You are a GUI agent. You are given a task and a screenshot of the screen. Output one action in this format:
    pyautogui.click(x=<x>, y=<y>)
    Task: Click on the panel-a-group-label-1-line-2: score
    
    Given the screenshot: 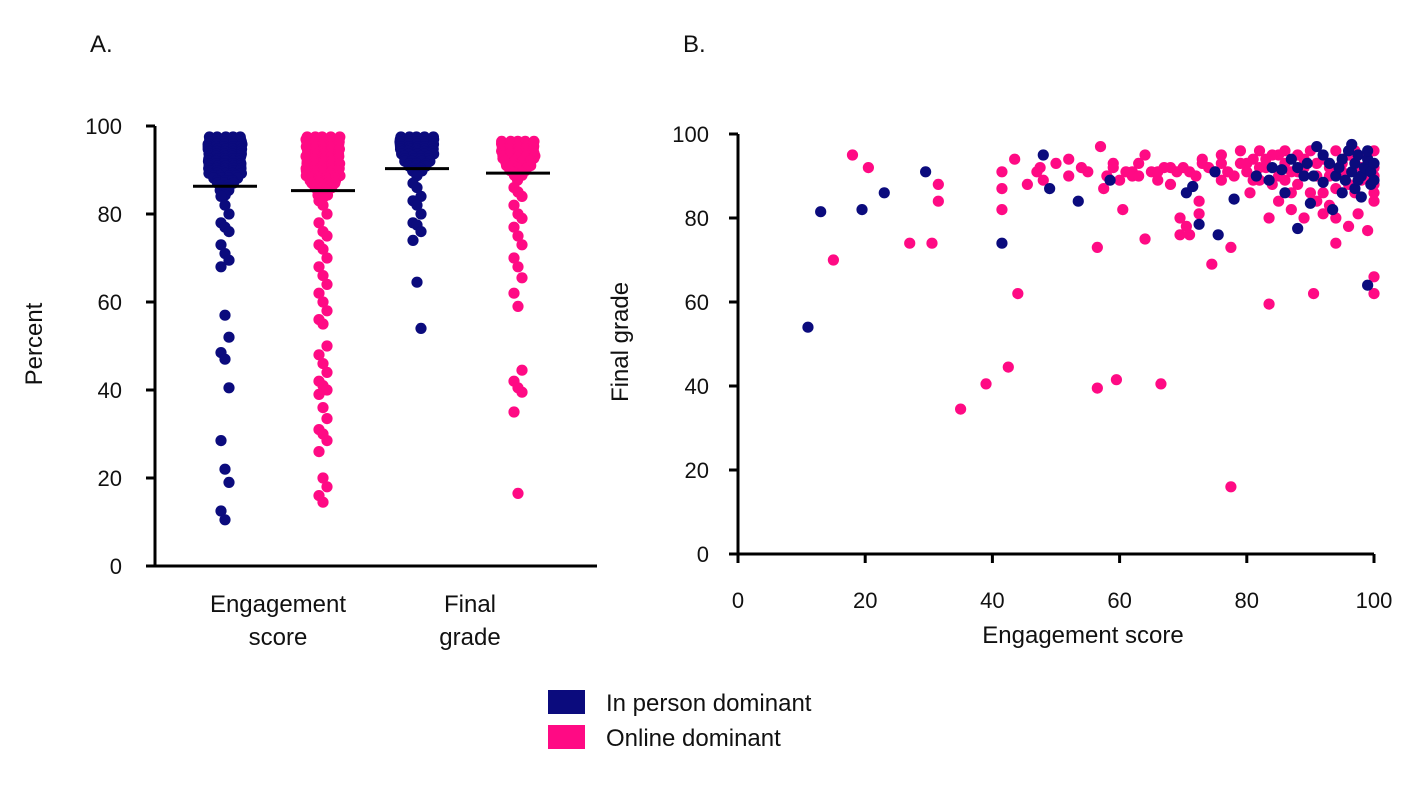 What is the action you would take?
    pyautogui.click(x=278, y=637)
    